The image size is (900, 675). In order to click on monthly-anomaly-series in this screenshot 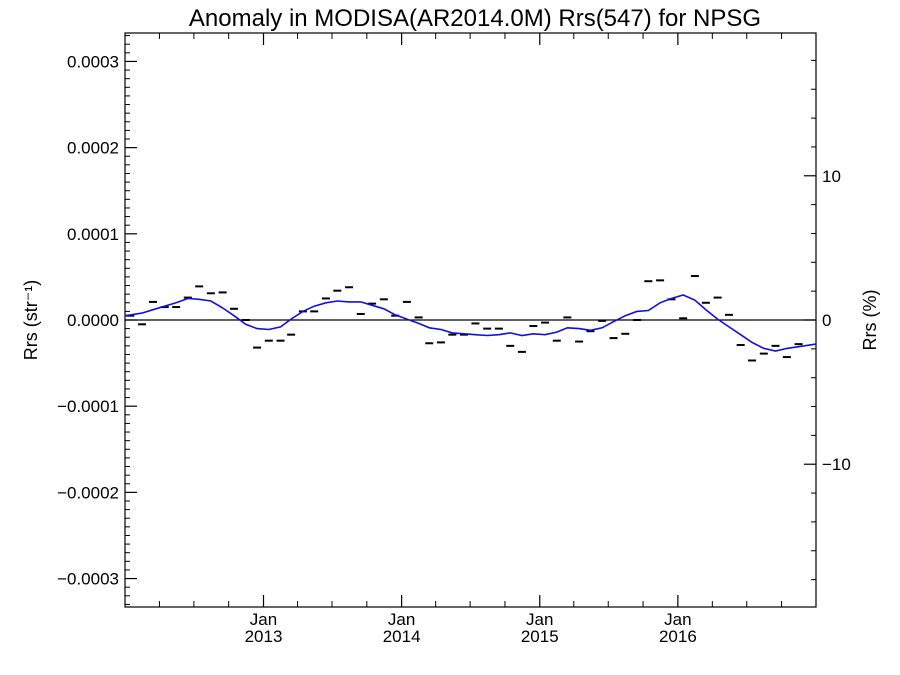, I will do `click(464, 318)`.